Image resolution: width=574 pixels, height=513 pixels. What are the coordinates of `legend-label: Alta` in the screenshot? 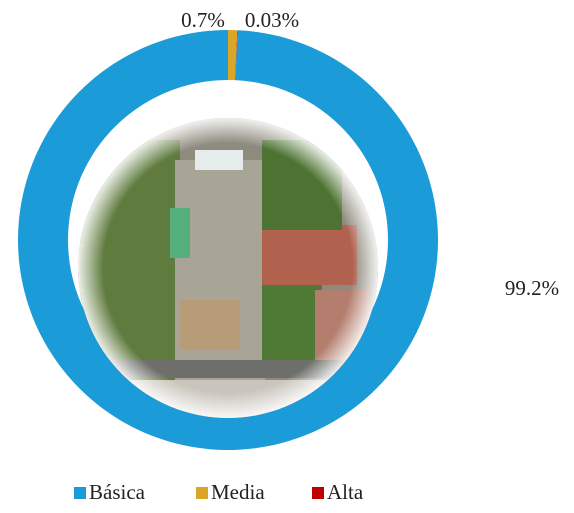 It's located at (345, 492).